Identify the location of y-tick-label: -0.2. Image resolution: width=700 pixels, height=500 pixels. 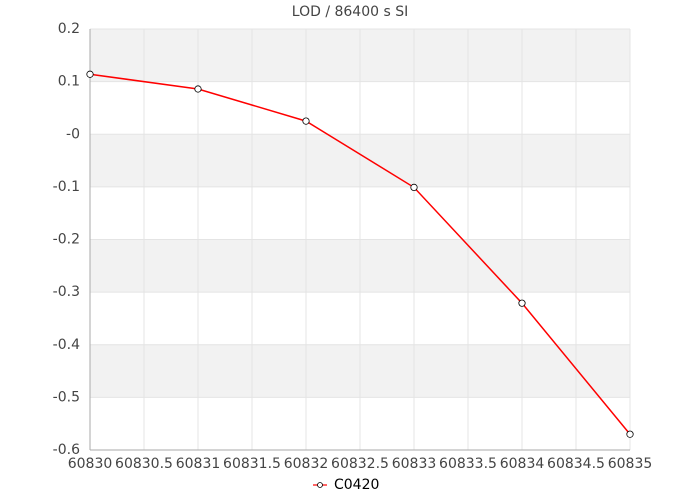
(66, 240).